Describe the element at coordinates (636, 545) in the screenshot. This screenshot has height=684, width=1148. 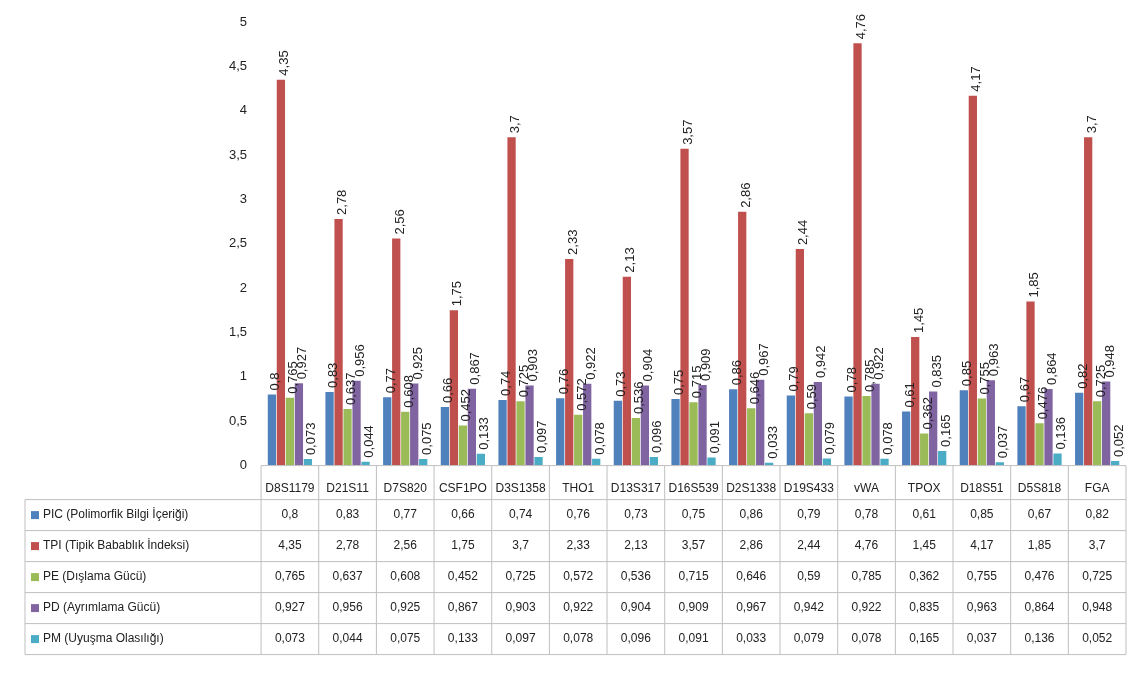
I see `data-label: 2,13` at that location.